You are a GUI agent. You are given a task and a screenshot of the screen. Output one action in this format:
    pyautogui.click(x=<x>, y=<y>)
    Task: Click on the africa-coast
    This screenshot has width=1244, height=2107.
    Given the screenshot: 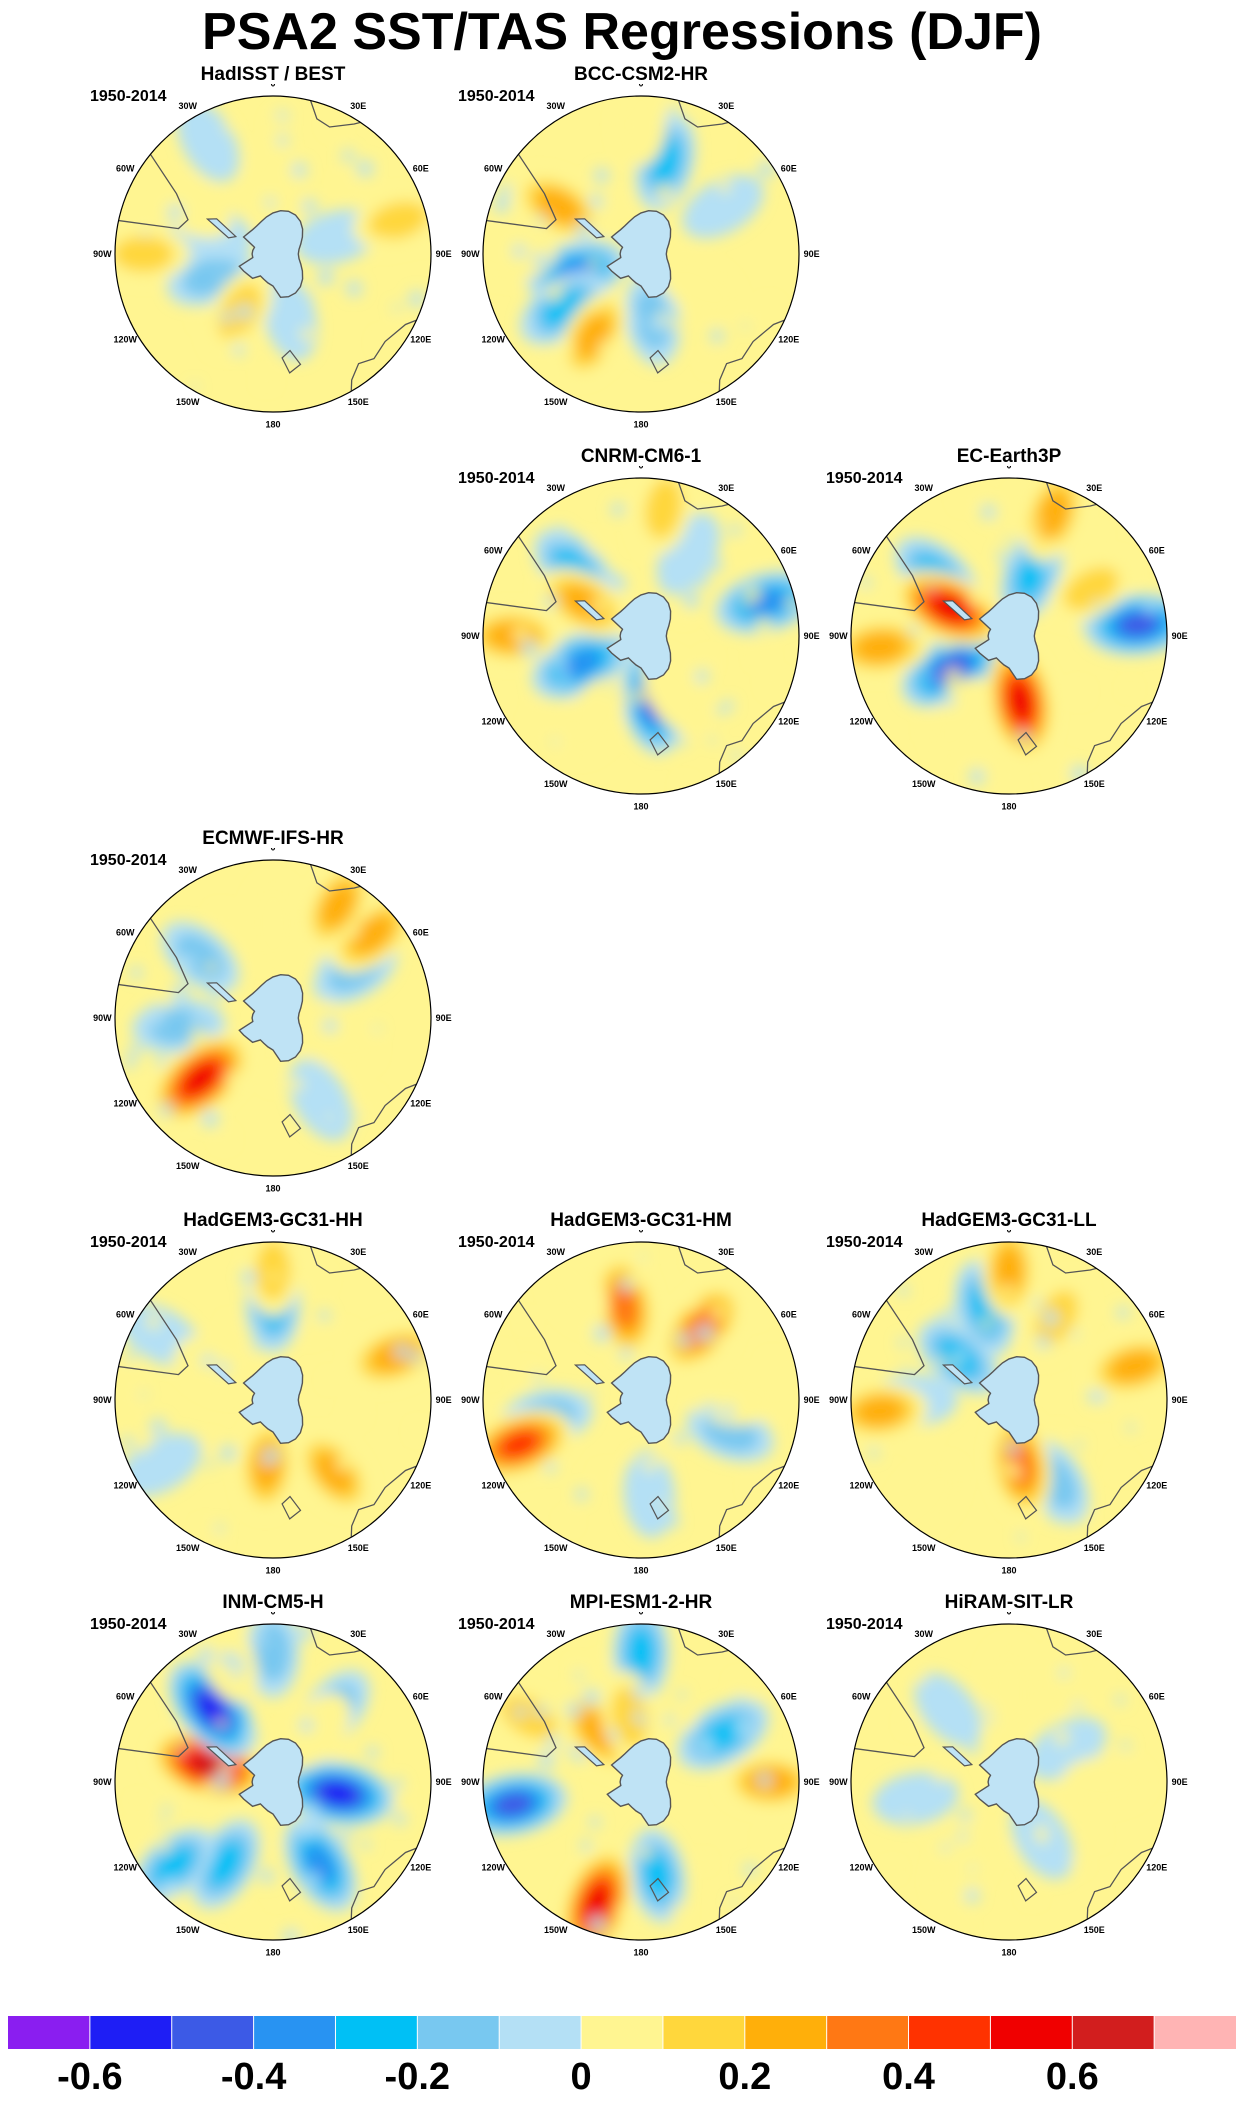 What is the action you would take?
    pyautogui.click(x=1074, y=494)
    